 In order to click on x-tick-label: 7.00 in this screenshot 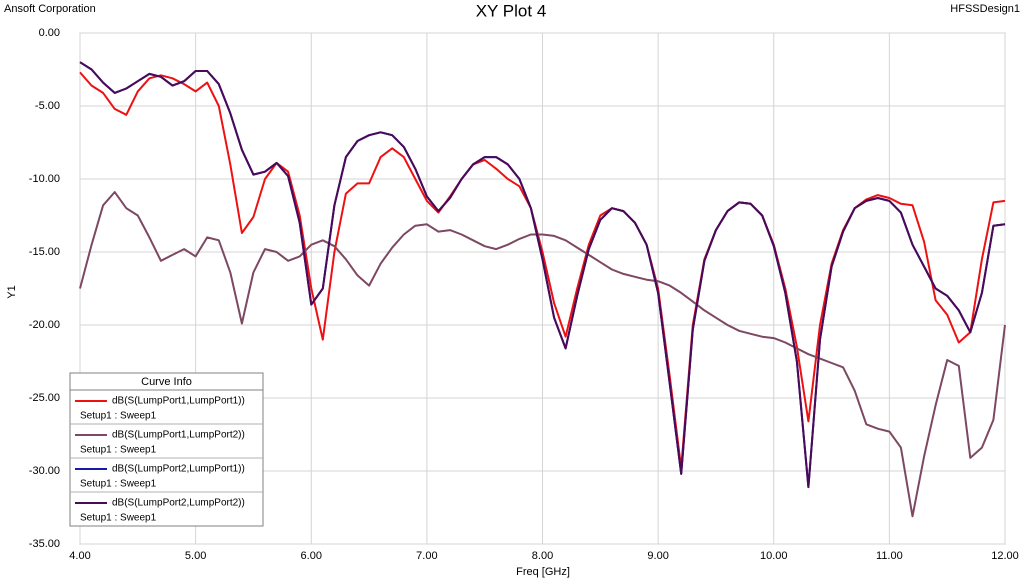, I will do `click(426, 556)`.